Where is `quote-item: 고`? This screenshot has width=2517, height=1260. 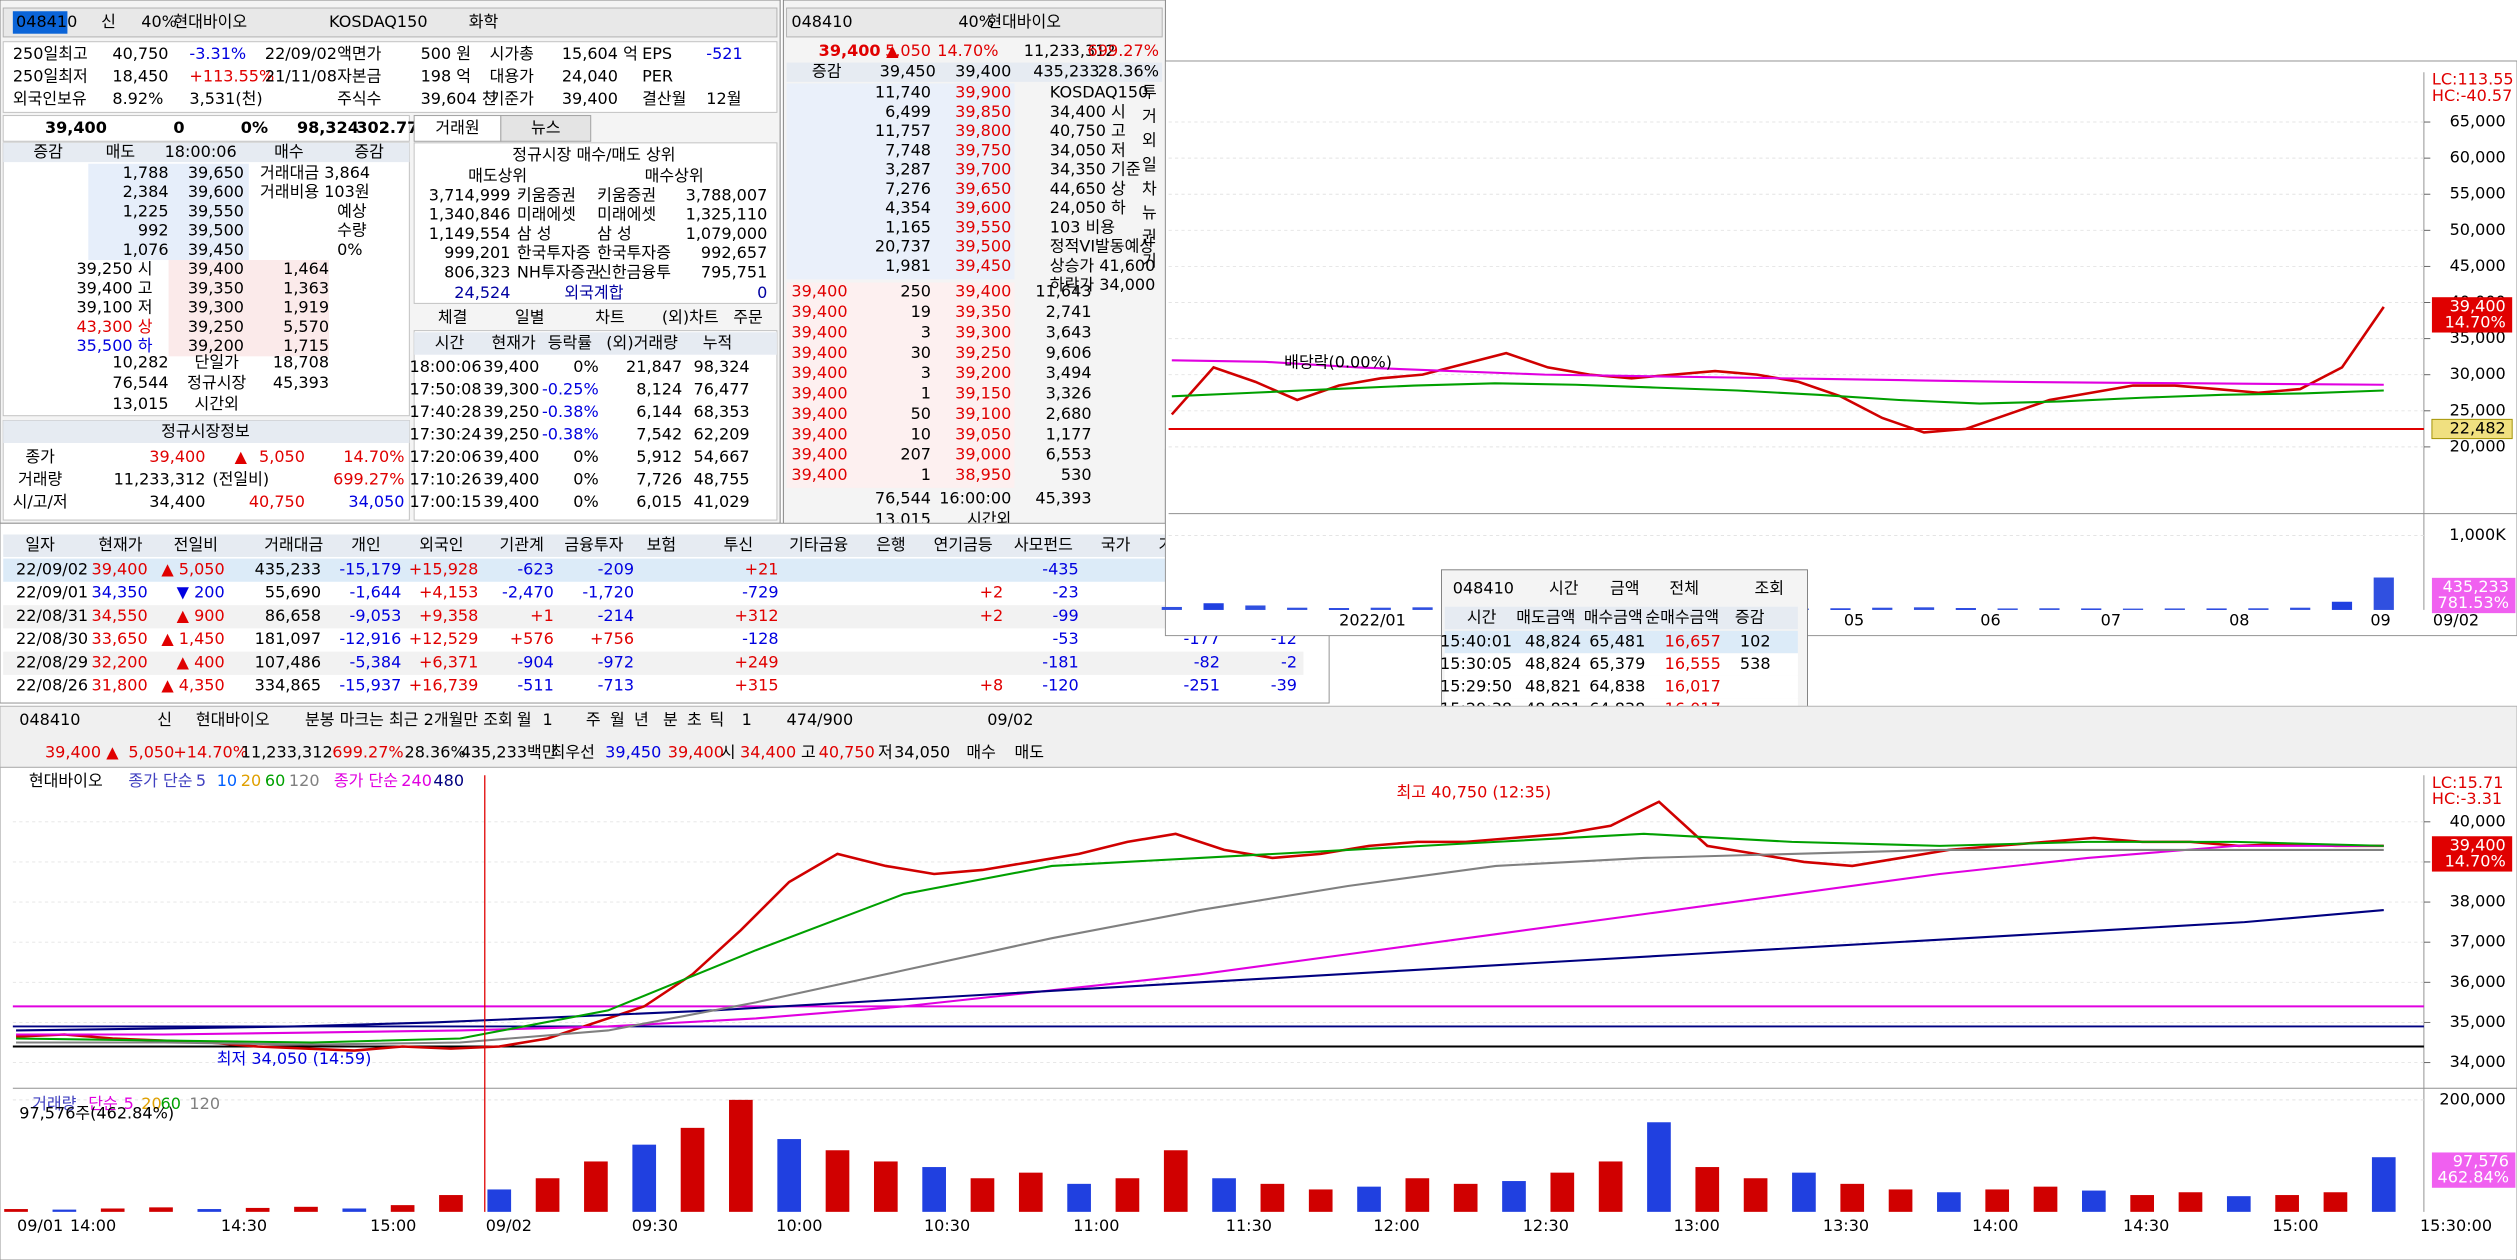
quote-item: 고 is located at coordinates (808, 751).